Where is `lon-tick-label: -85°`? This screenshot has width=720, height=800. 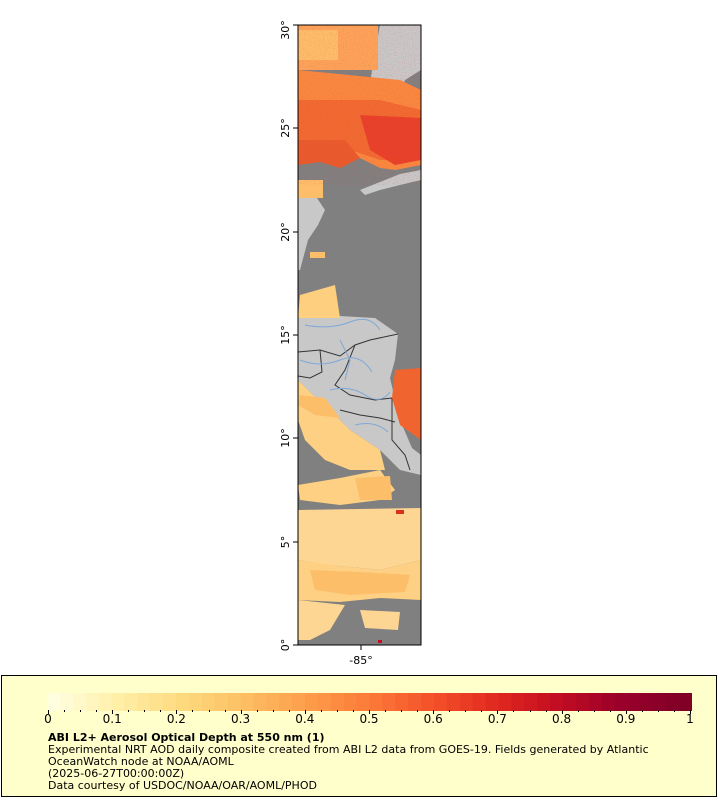 lon-tick-label: -85° is located at coordinates (360, 660).